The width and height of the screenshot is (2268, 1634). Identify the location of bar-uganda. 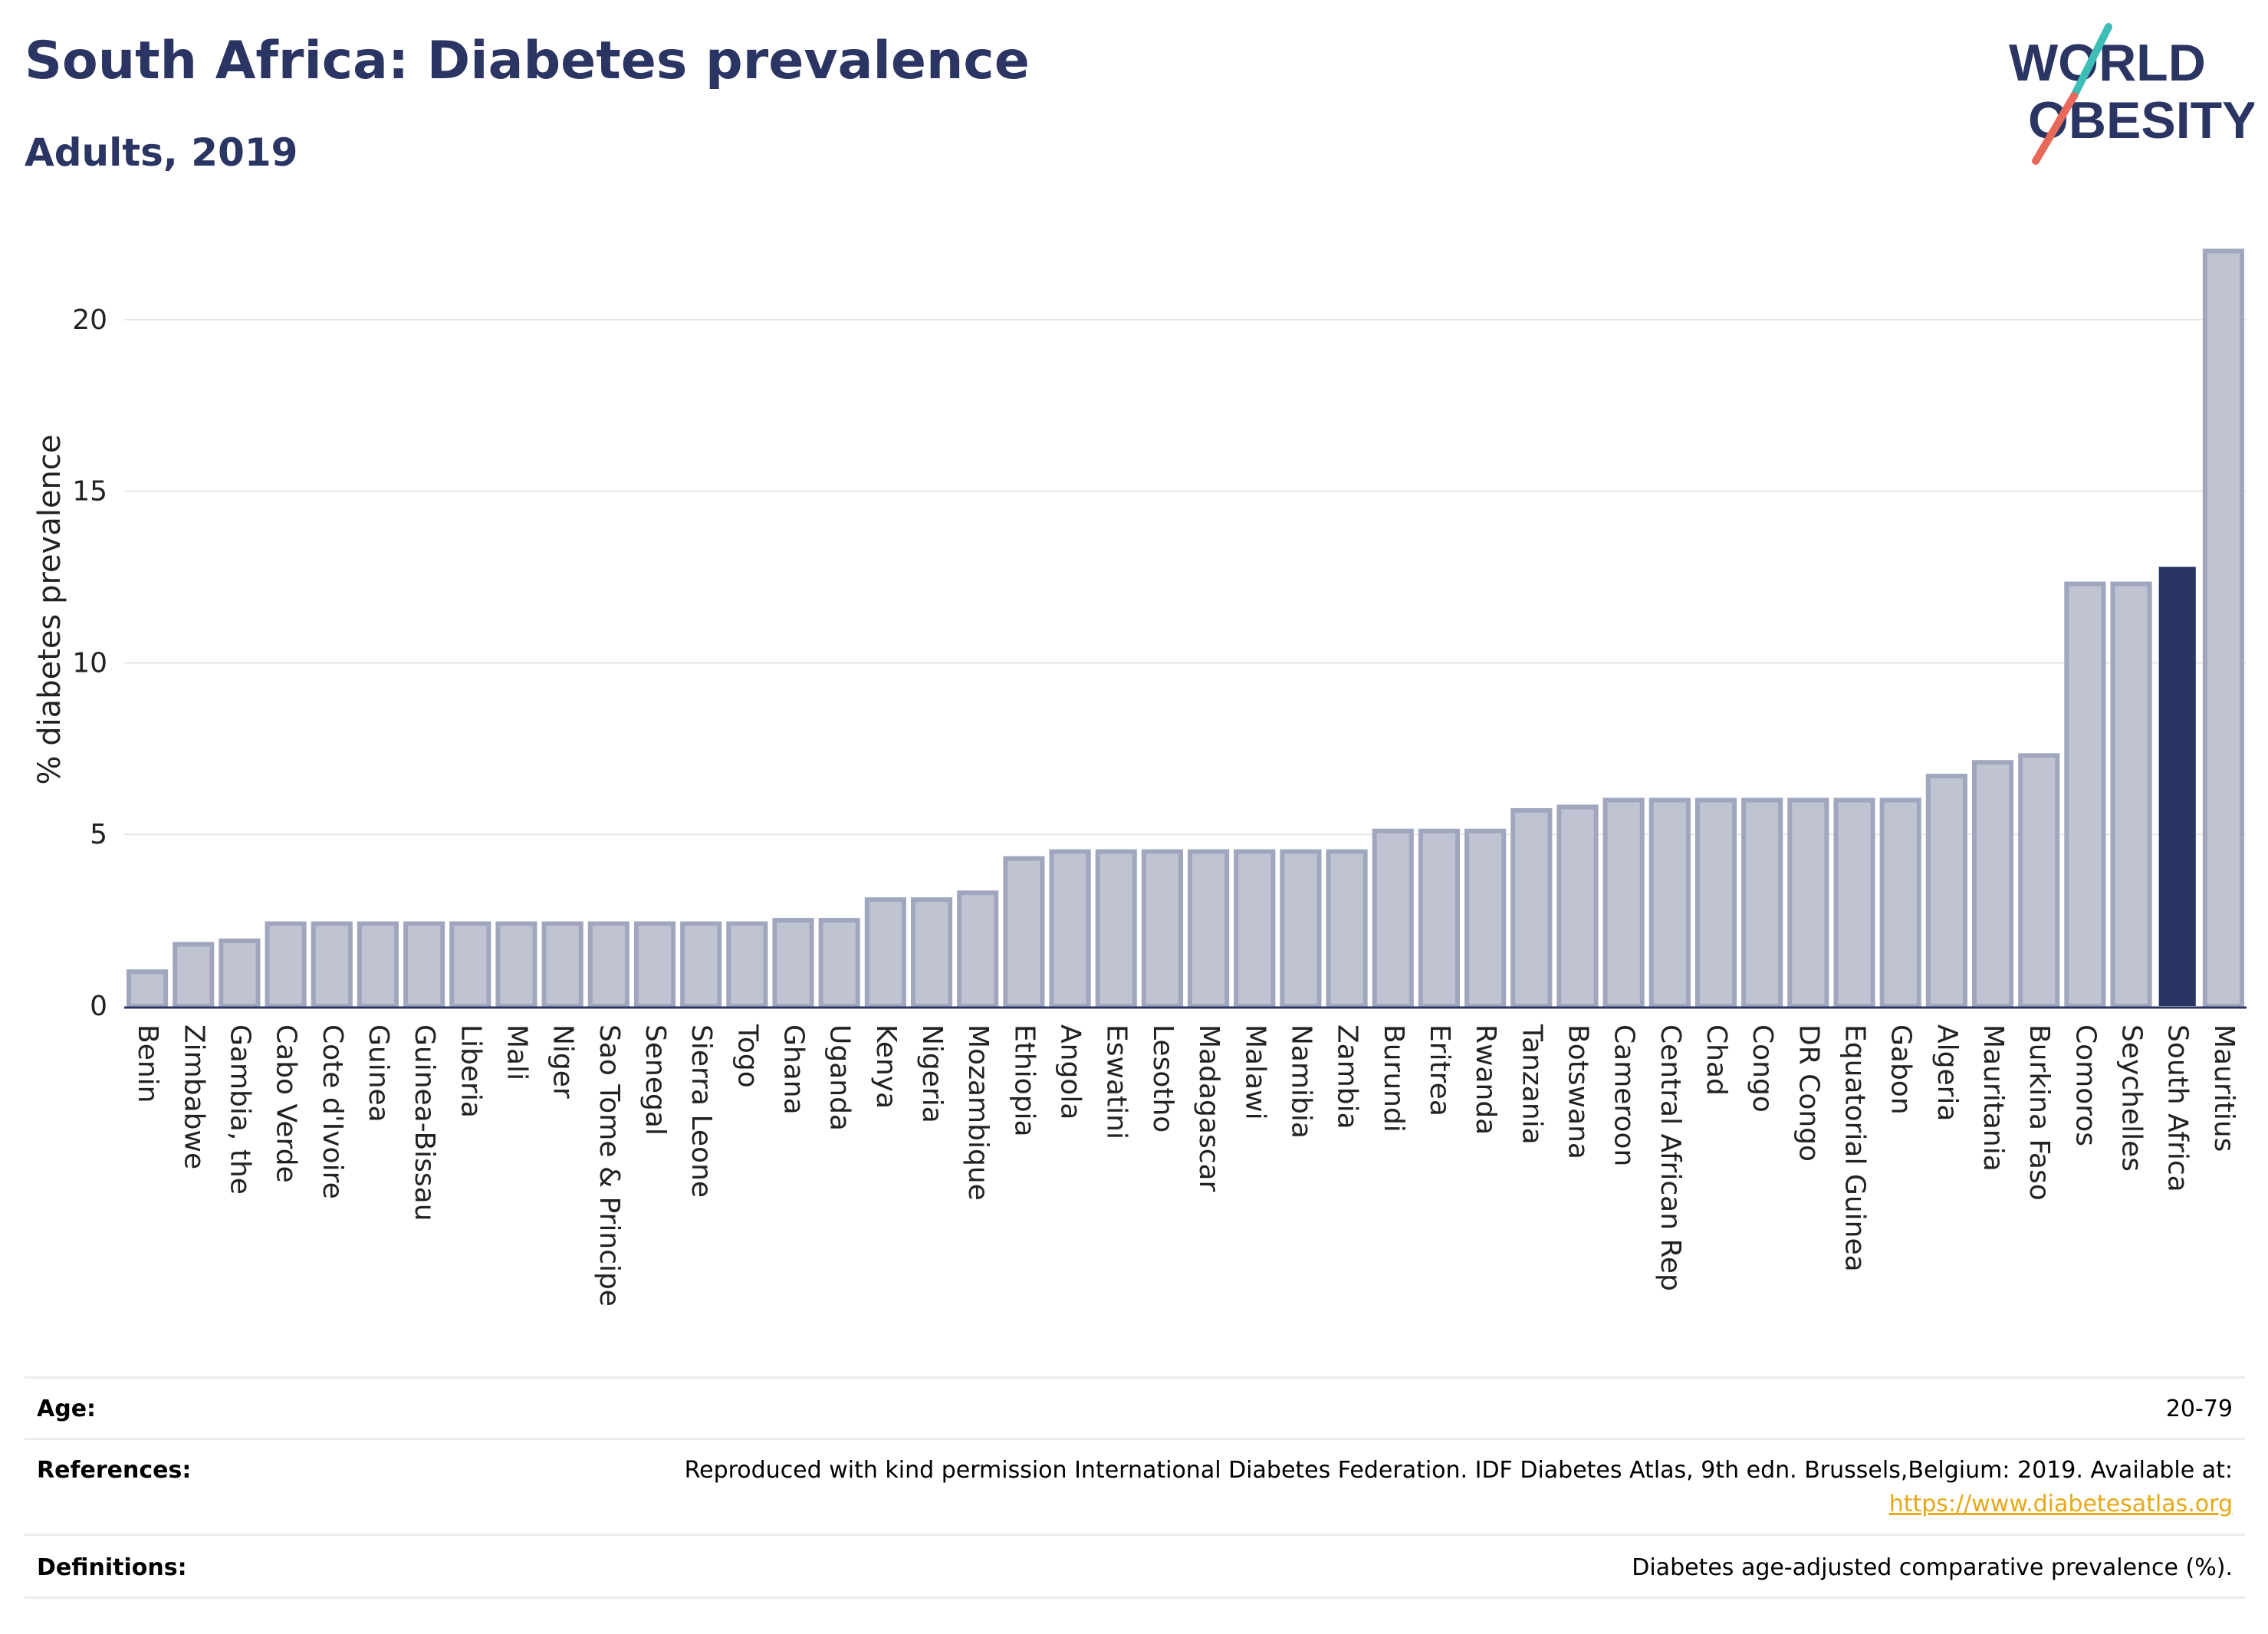
(839, 963).